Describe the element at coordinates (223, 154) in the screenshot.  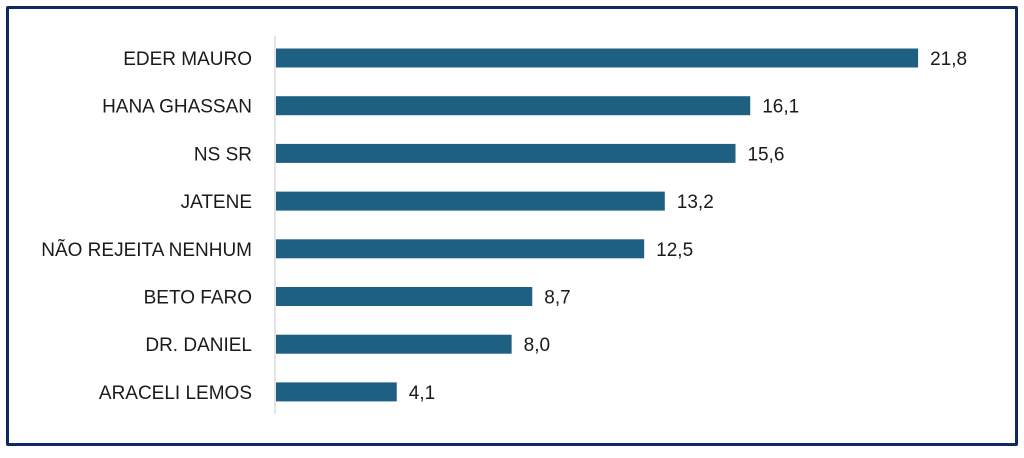
I see `category-label: NS SR` at that location.